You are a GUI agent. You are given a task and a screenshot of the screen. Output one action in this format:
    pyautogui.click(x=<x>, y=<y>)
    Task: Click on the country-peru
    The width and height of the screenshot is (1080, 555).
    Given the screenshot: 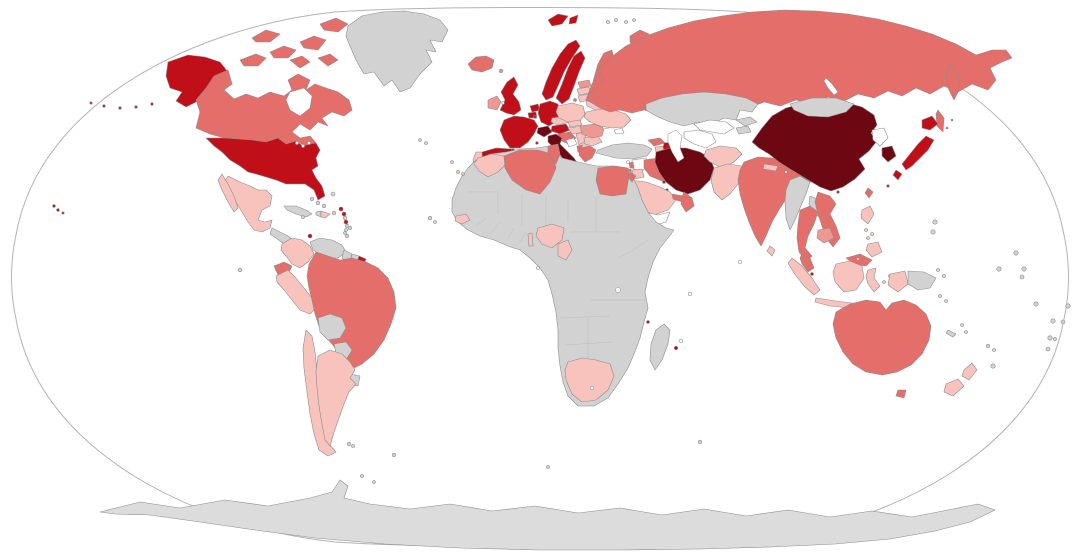 What is the action you would take?
    pyautogui.click(x=296, y=292)
    